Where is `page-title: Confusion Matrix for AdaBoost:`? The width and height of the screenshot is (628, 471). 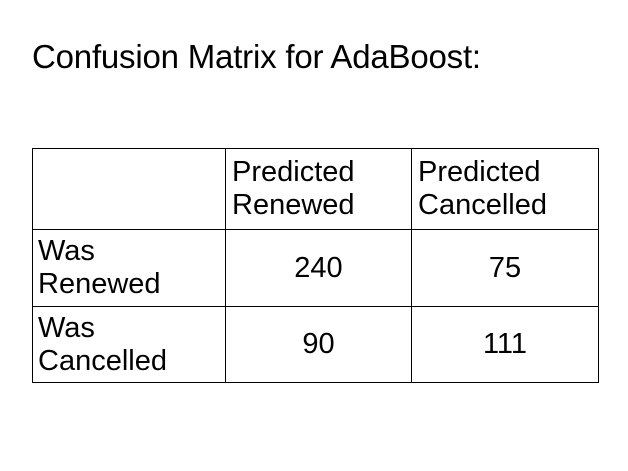 page-title: Confusion Matrix for AdaBoost: is located at coordinates (256, 56).